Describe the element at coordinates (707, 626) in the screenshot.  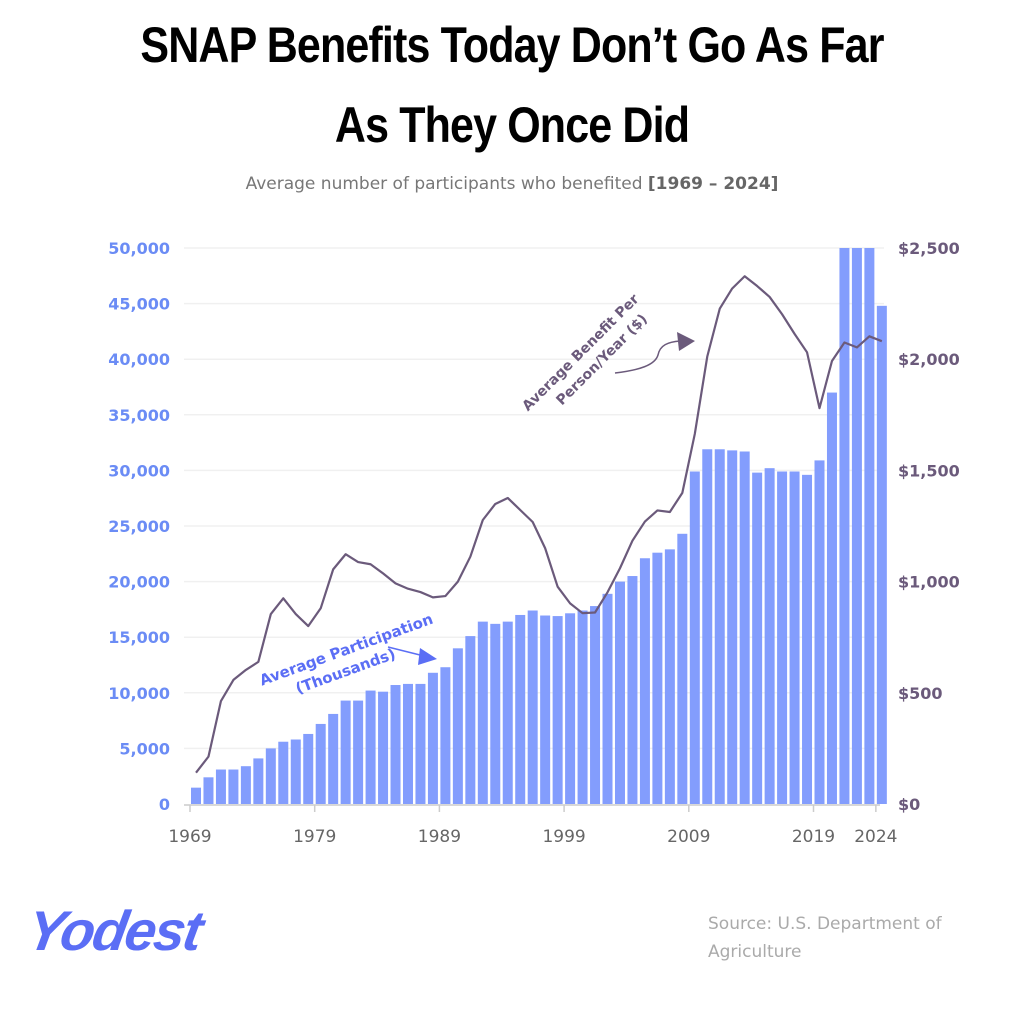
I see `bar-2010` at that location.